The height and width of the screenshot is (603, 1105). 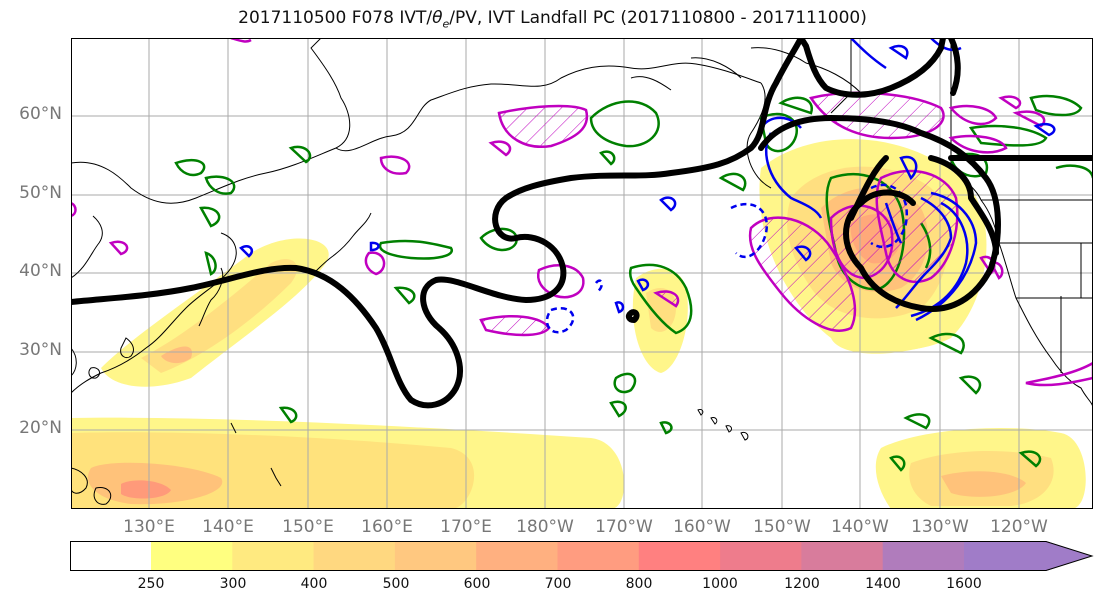 What do you see at coordinates (1019, 527) in the screenshot?
I see `lon-label: 120°W` at bounding box center [1019, 527].